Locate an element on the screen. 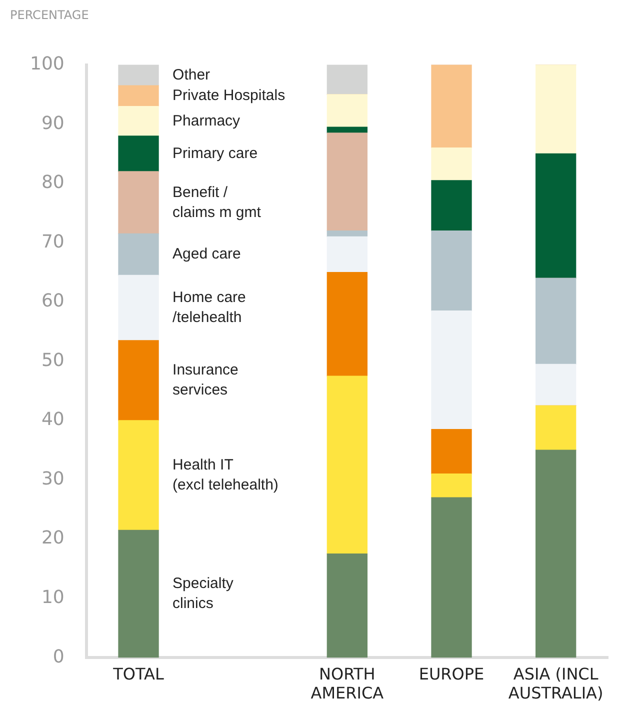  series-label: Home care /telehealth is located at coordinates (209, 307).